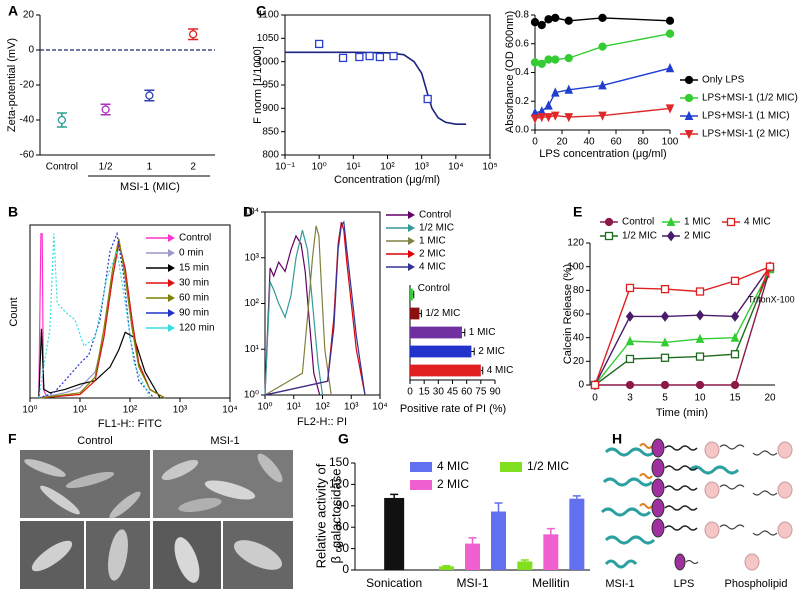 The width and height of the screenshot is (805, 597). I want to click on y-tick-label: 0, so click(345, 569).